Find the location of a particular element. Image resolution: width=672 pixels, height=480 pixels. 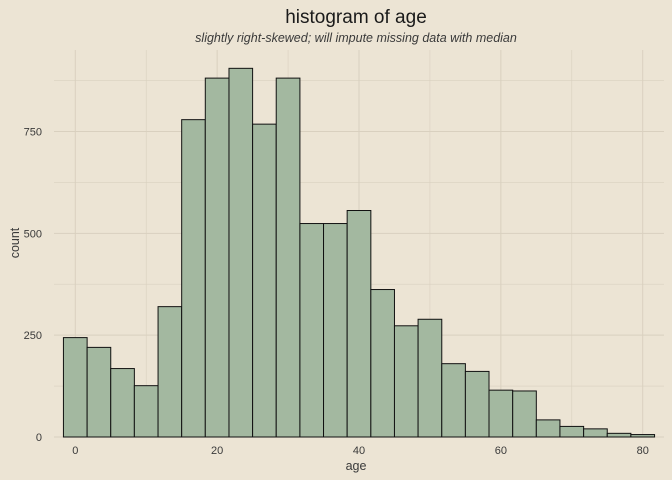

y-tick-label: 500 is located at coordinates (33, 234).